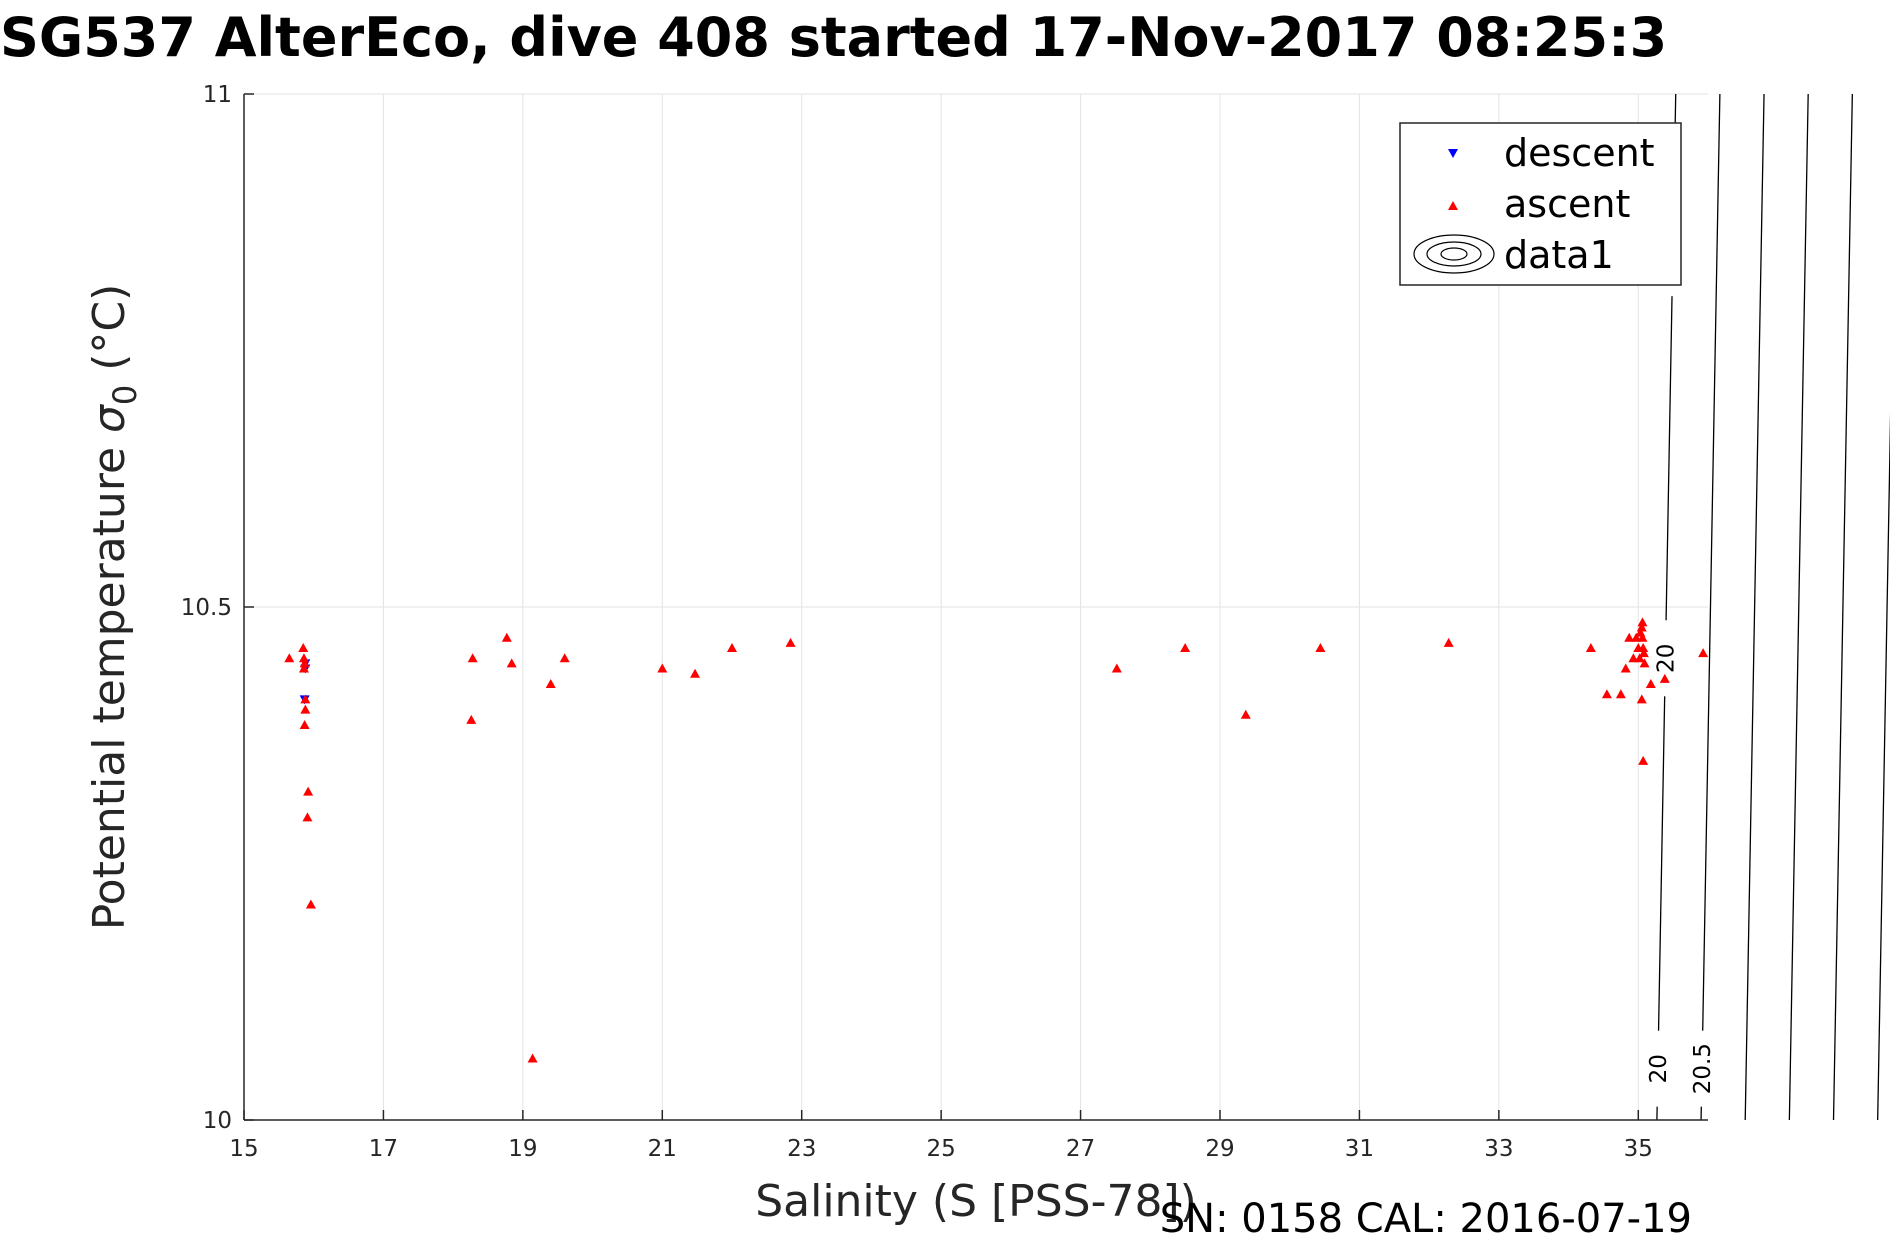  I want to click on x-tick-label: 23, so click(801, 1149).